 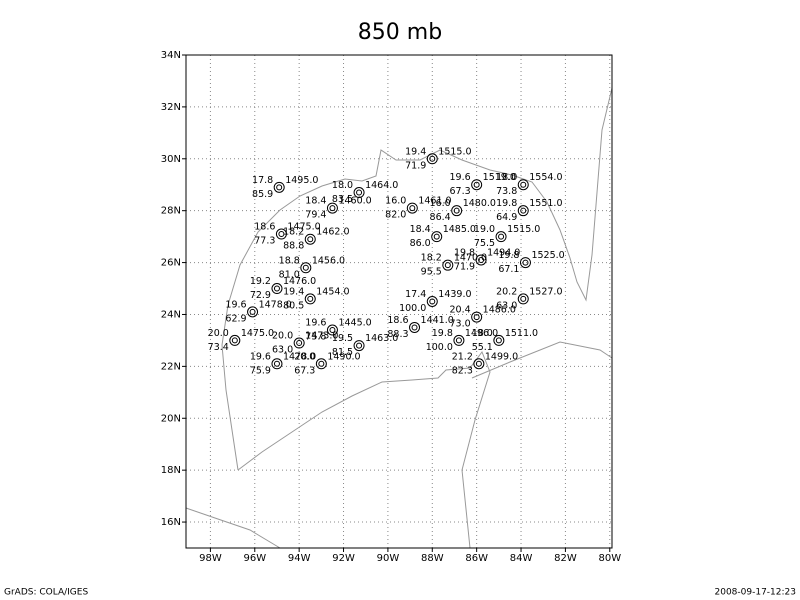 I want to click on station-height: 1515.0, so click(x=454, y=151).